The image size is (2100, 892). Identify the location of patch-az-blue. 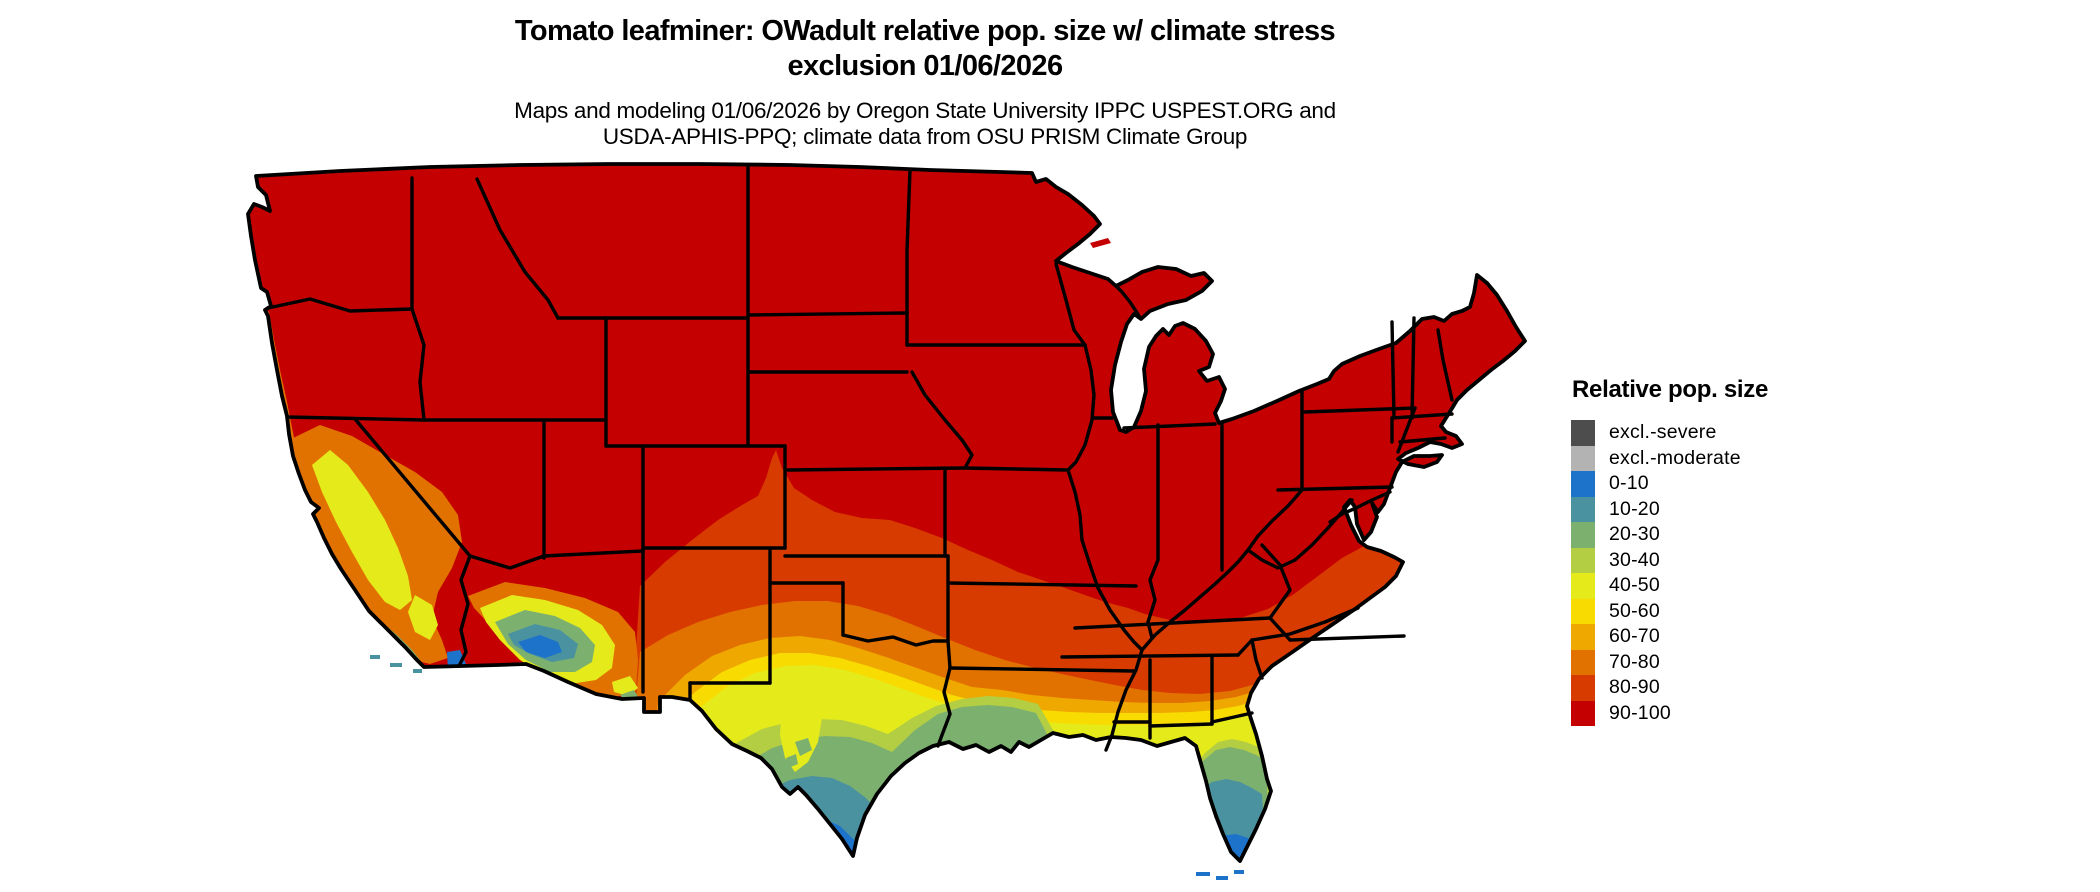
(540, 646).